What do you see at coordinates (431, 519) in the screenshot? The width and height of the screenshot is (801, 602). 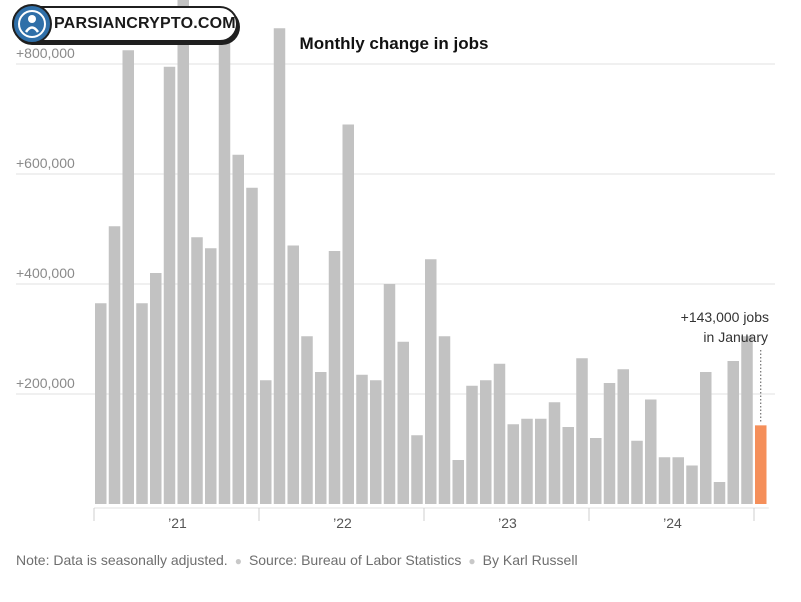 I see `x-axis: ’21 ’22 ’23 ’24` at bounding box center [431, 519].